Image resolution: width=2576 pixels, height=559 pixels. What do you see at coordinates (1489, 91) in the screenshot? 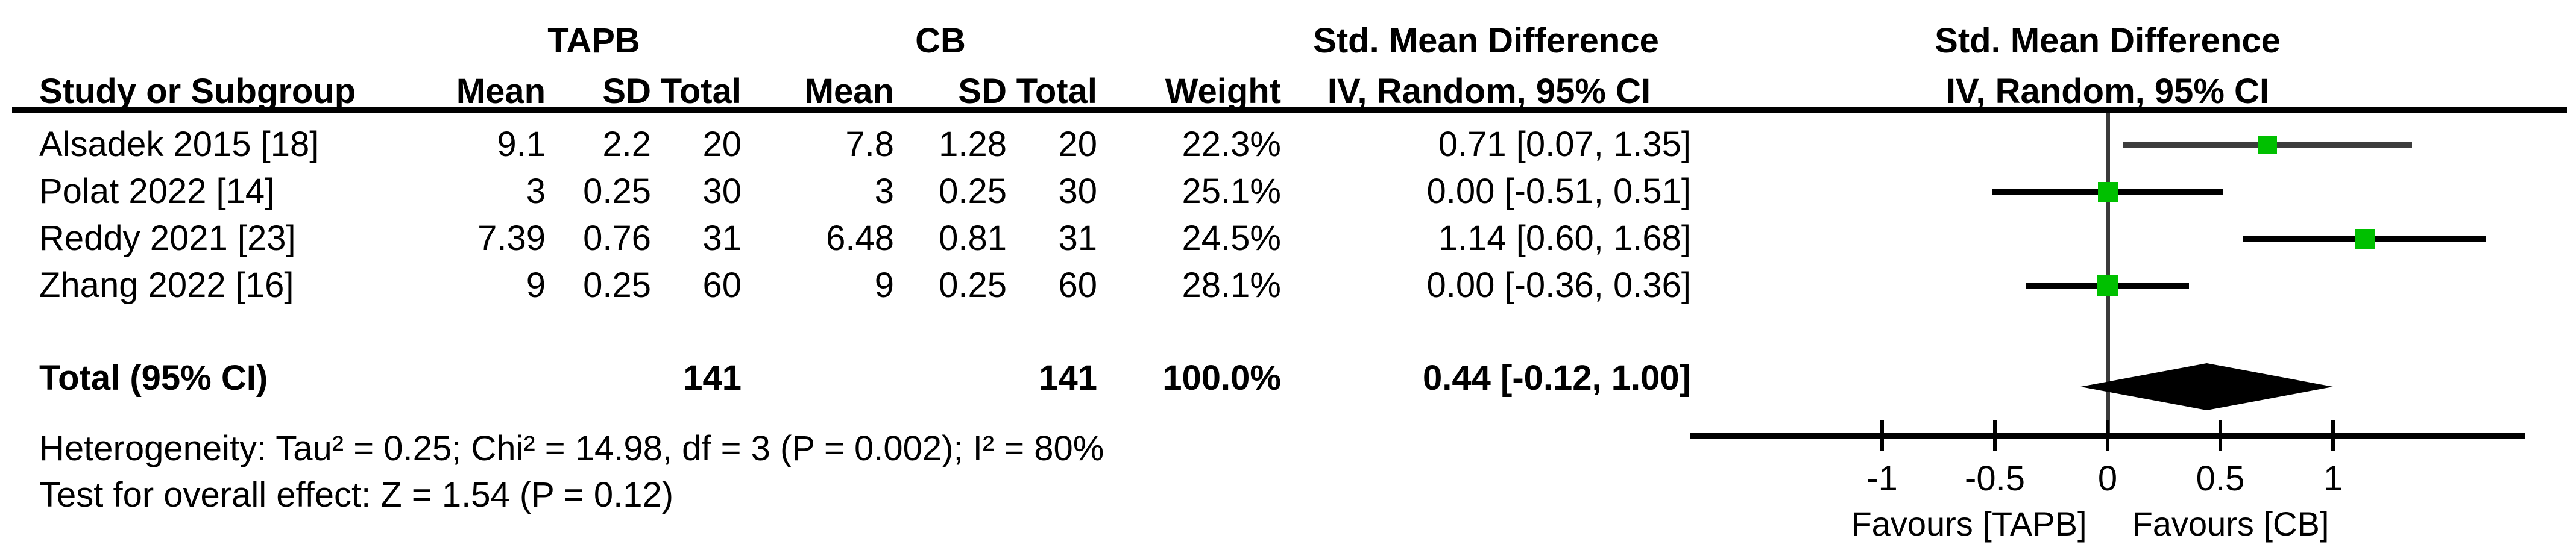
I see `col-header-effect-left: IV, Random, 95% CI` at bounding box center [1489, 91].